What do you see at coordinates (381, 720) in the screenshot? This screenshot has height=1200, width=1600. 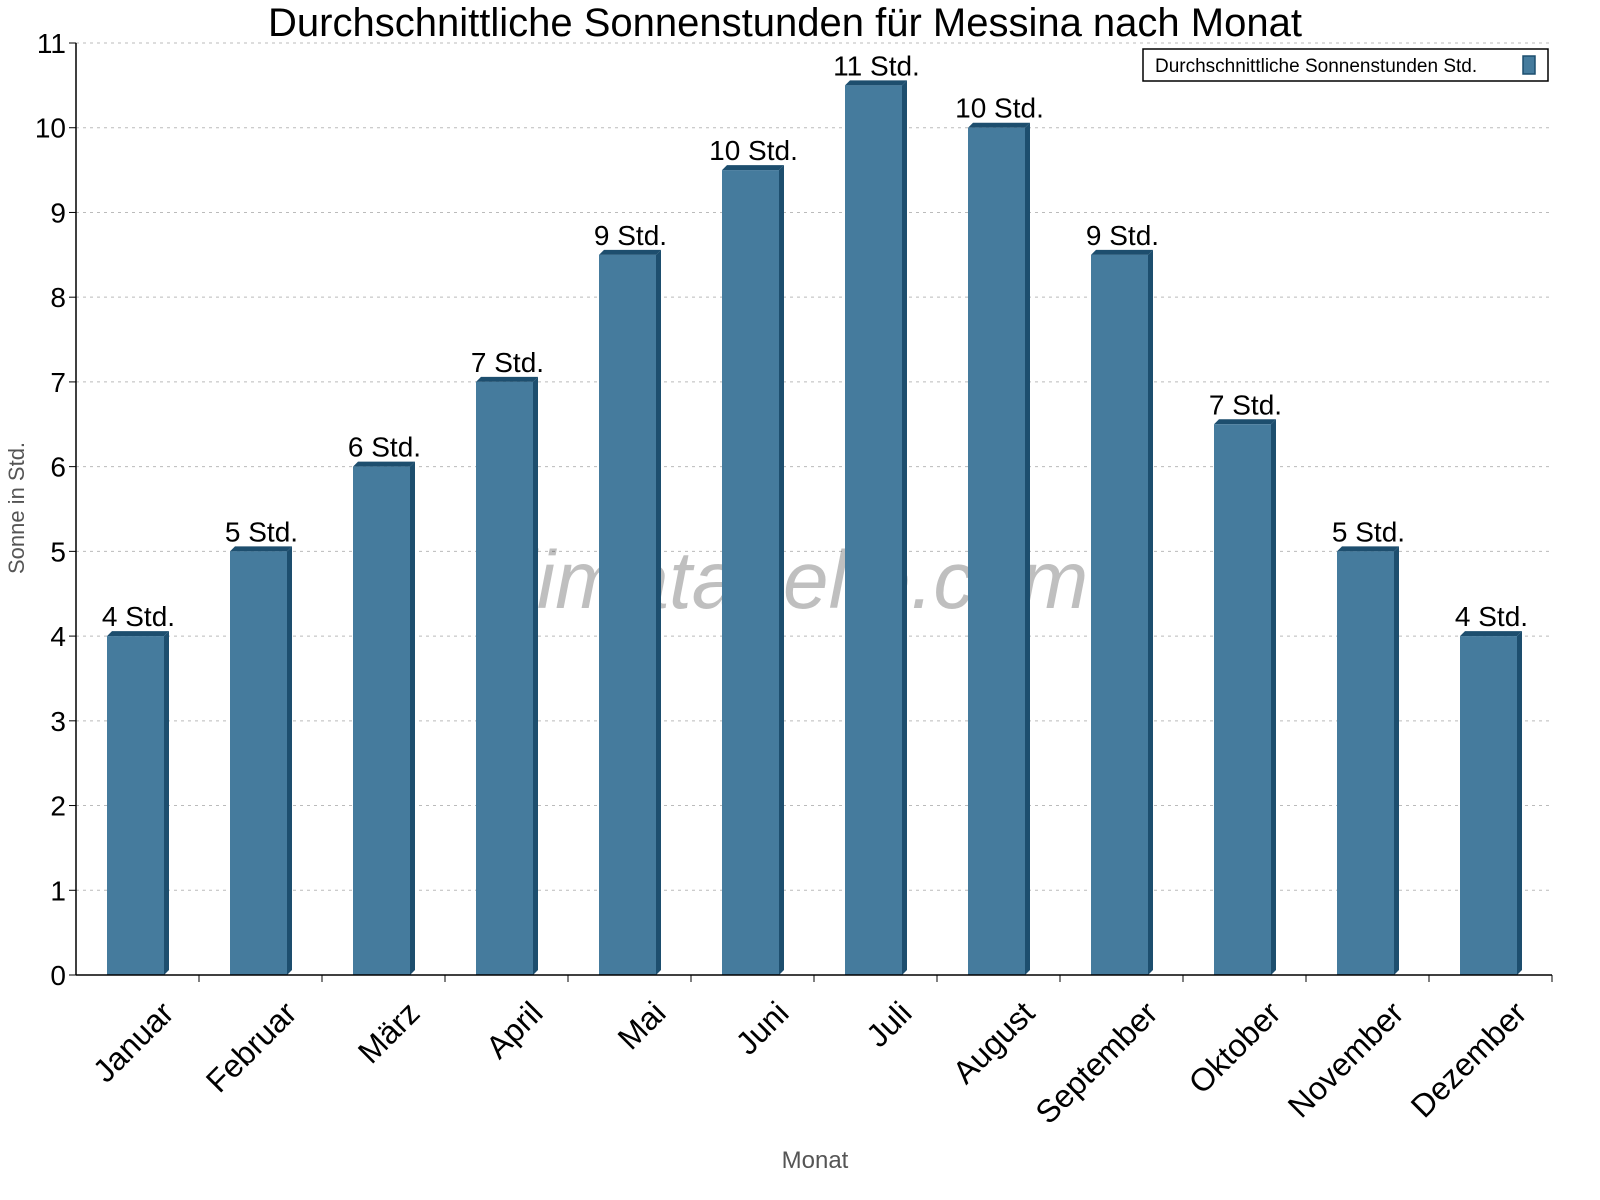 I see `bar-märz` at bounding box center [381, 720].